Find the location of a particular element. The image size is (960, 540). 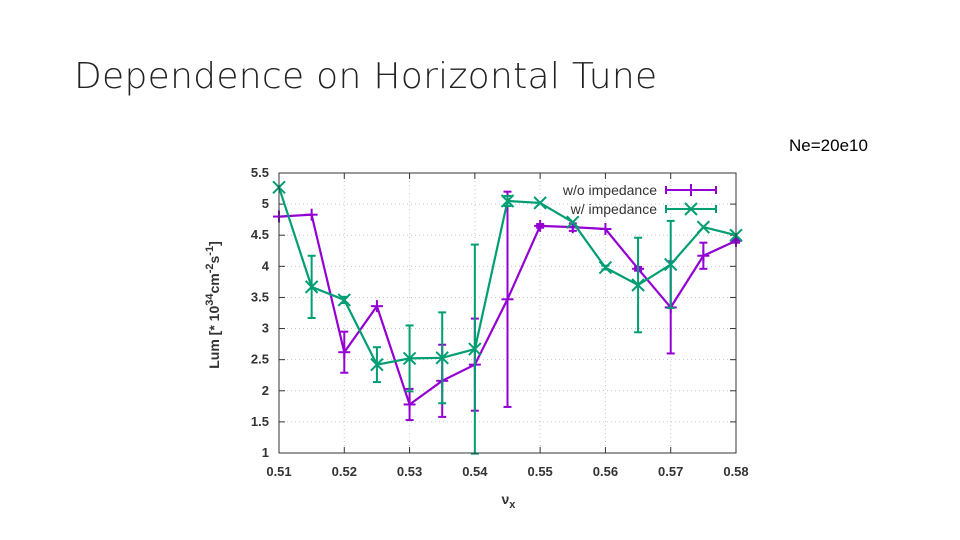

y-label-prefix: Lum [* 10 is located at coordinates (214, 337).